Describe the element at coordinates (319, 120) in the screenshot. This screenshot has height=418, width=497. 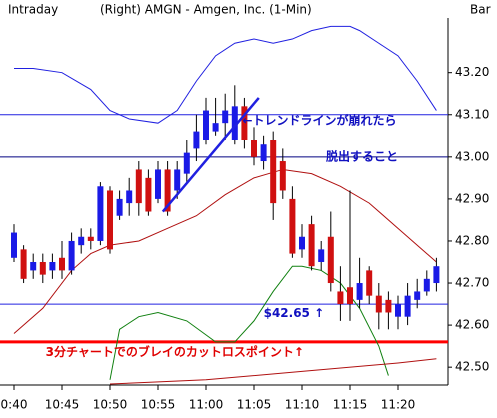
I see `annotation: ←トレンドラインが崩れたら` at that location.